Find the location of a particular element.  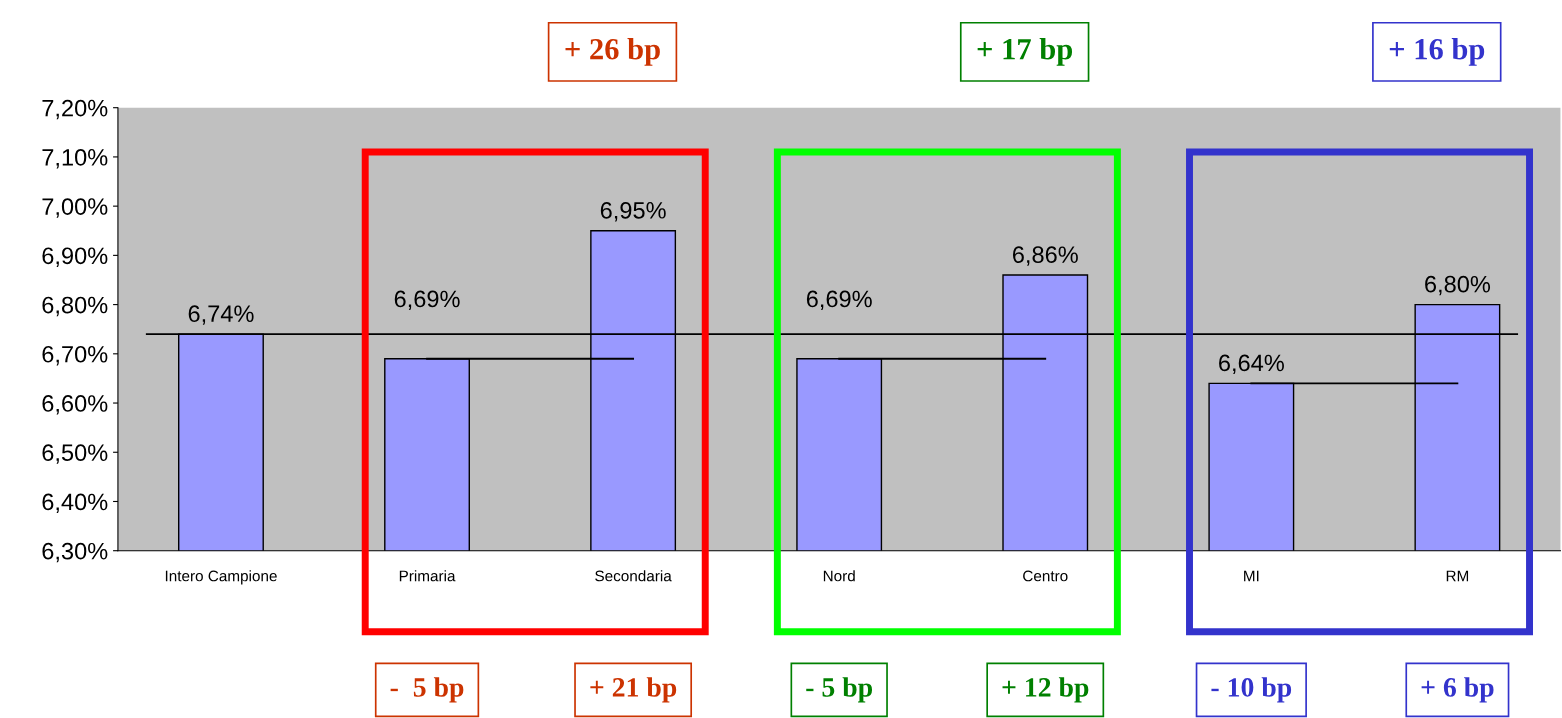

text: + 12 bp is located at coordinates (1045, 690).